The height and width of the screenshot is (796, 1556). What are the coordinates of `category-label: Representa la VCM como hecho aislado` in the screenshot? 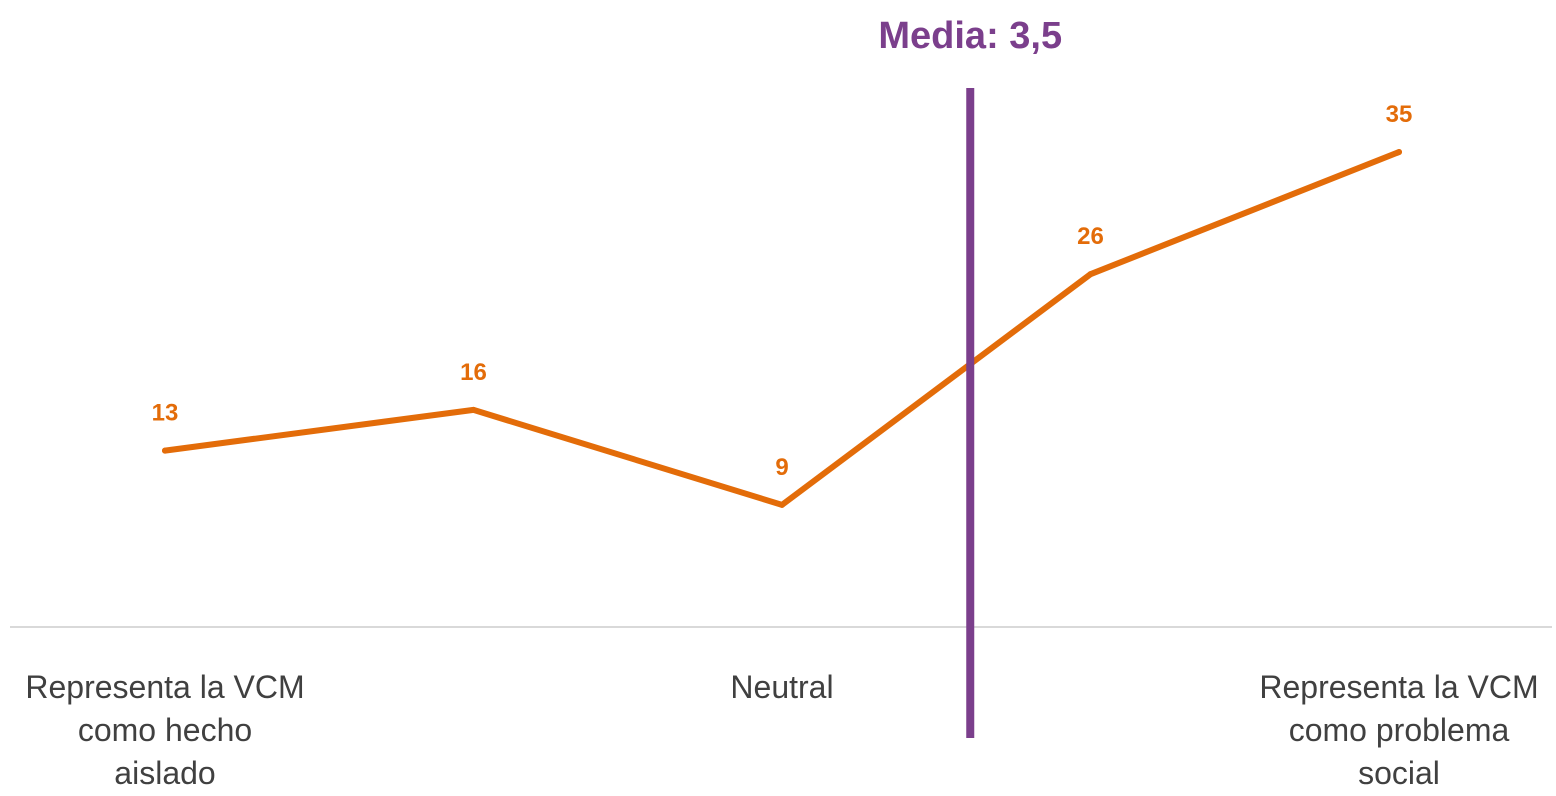 It's located at (164, 730).